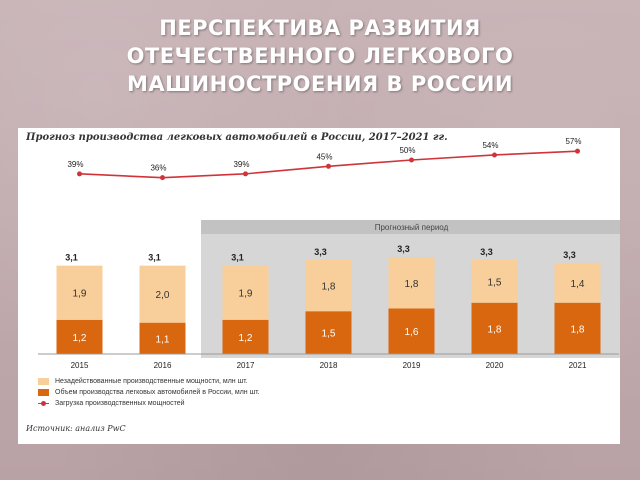  What do you see at coordinates (320, 28) in the screenshot?
I see `slide-title-line-1: ПЕРСПЕКТИВА РАЗВИТИЯ` at bounding box center [320, 28].